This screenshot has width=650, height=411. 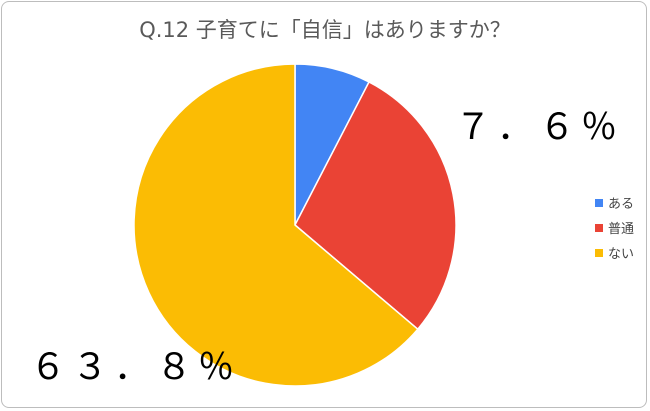 What do you see at coordinates (135, 367) in the screenshot?
I see `data-label-nai: ６３．８％` at bounding box center [135, 367].